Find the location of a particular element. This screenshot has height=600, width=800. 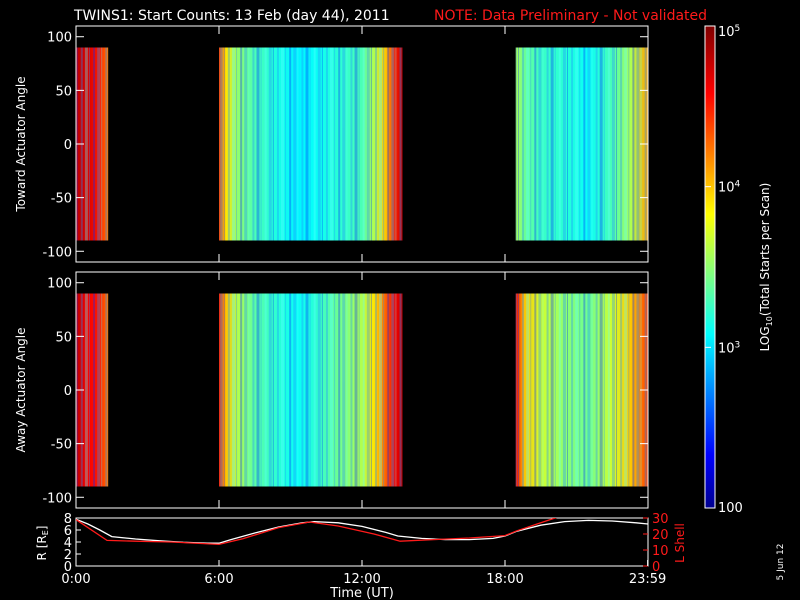

colorbar-tick-label: 10⁴ is located at coordinates (729, 188).